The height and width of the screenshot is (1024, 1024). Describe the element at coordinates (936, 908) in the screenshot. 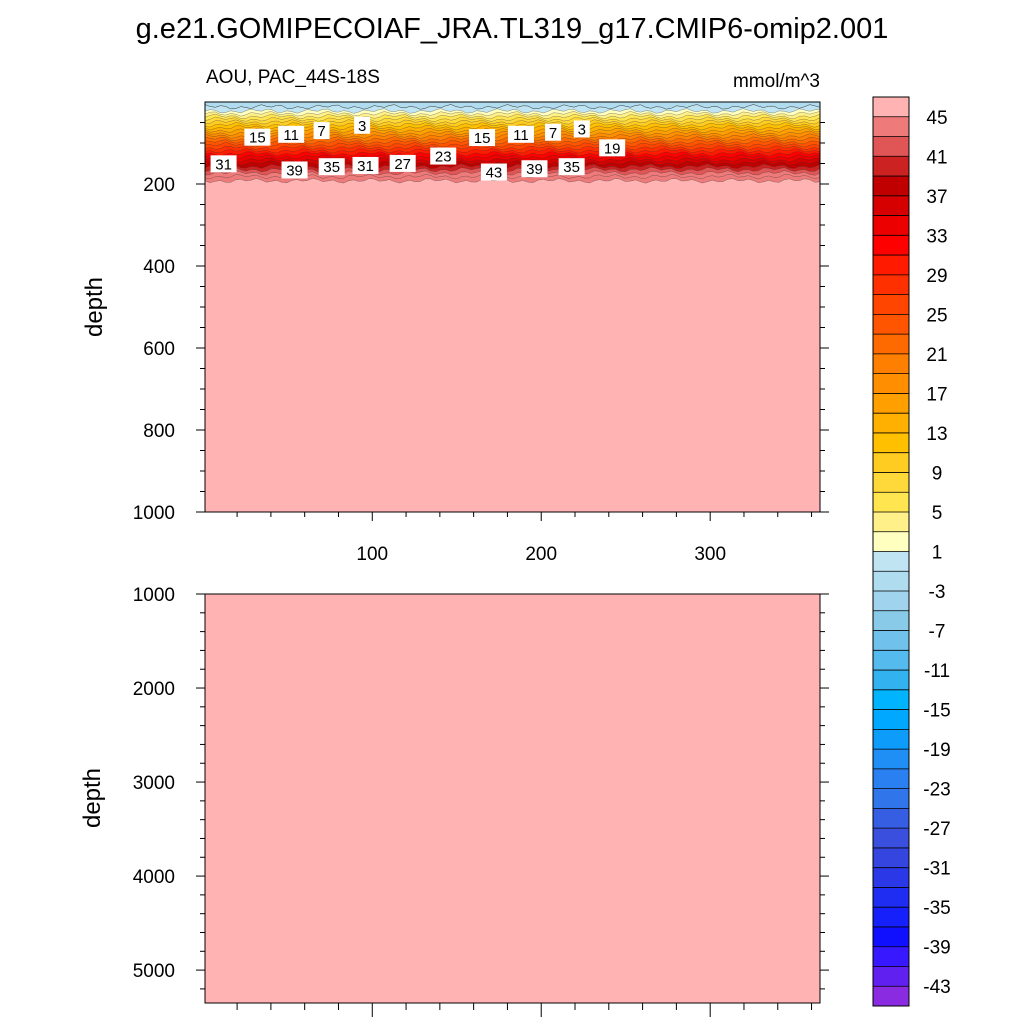

I see `colorbar-label: -35` at that location.